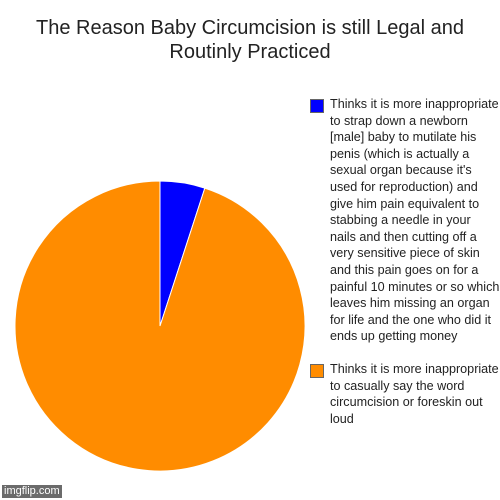 Image resolution: width=500 pixels, height=500 pixels. I want to click on imgflip-watermark: imgflip.com, so click(32, 491).